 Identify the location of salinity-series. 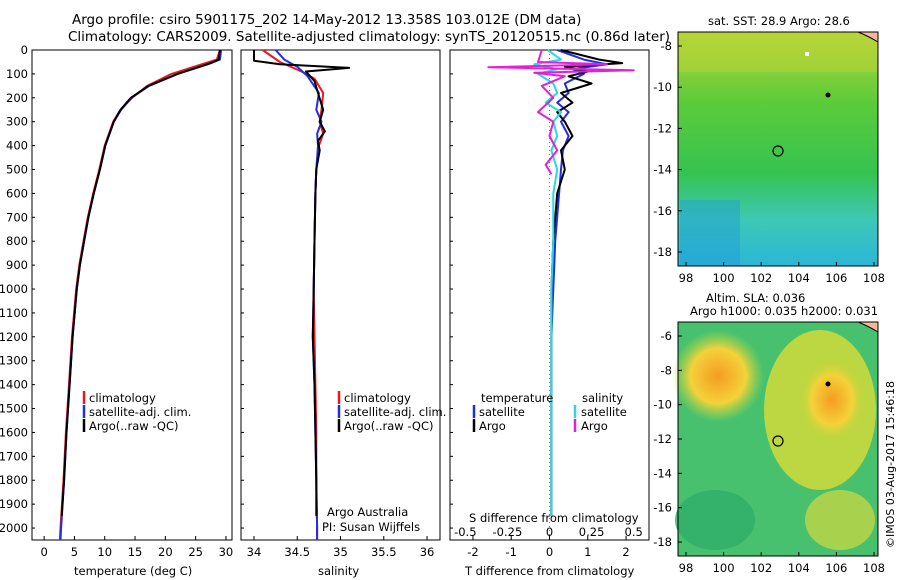
(302, 294).